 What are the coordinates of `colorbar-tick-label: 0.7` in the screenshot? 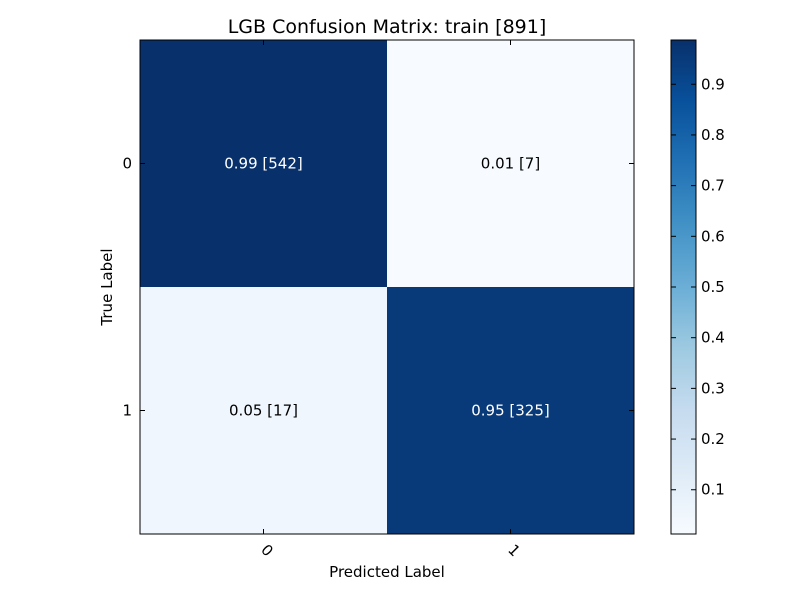 It's located at (713, 186).